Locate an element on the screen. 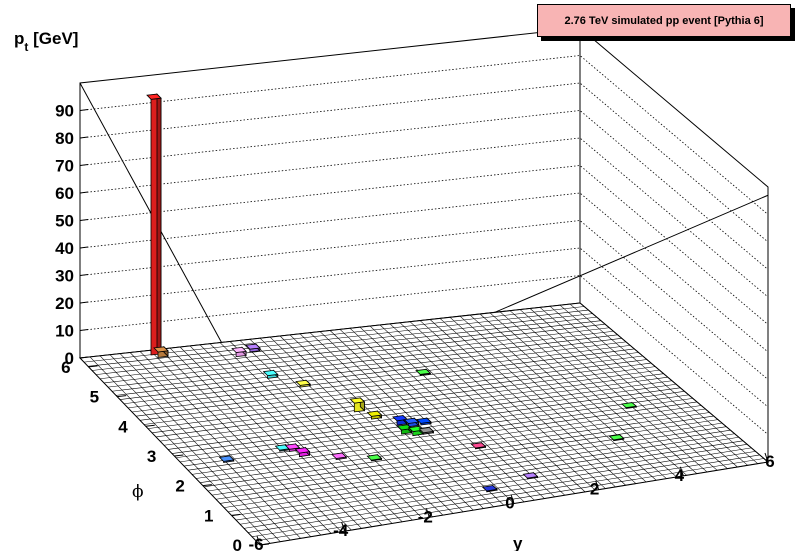 Image resolution: width=799 pixels, height=551 pixels. y-tick-label: 0 is located at coordinates (237, 543).